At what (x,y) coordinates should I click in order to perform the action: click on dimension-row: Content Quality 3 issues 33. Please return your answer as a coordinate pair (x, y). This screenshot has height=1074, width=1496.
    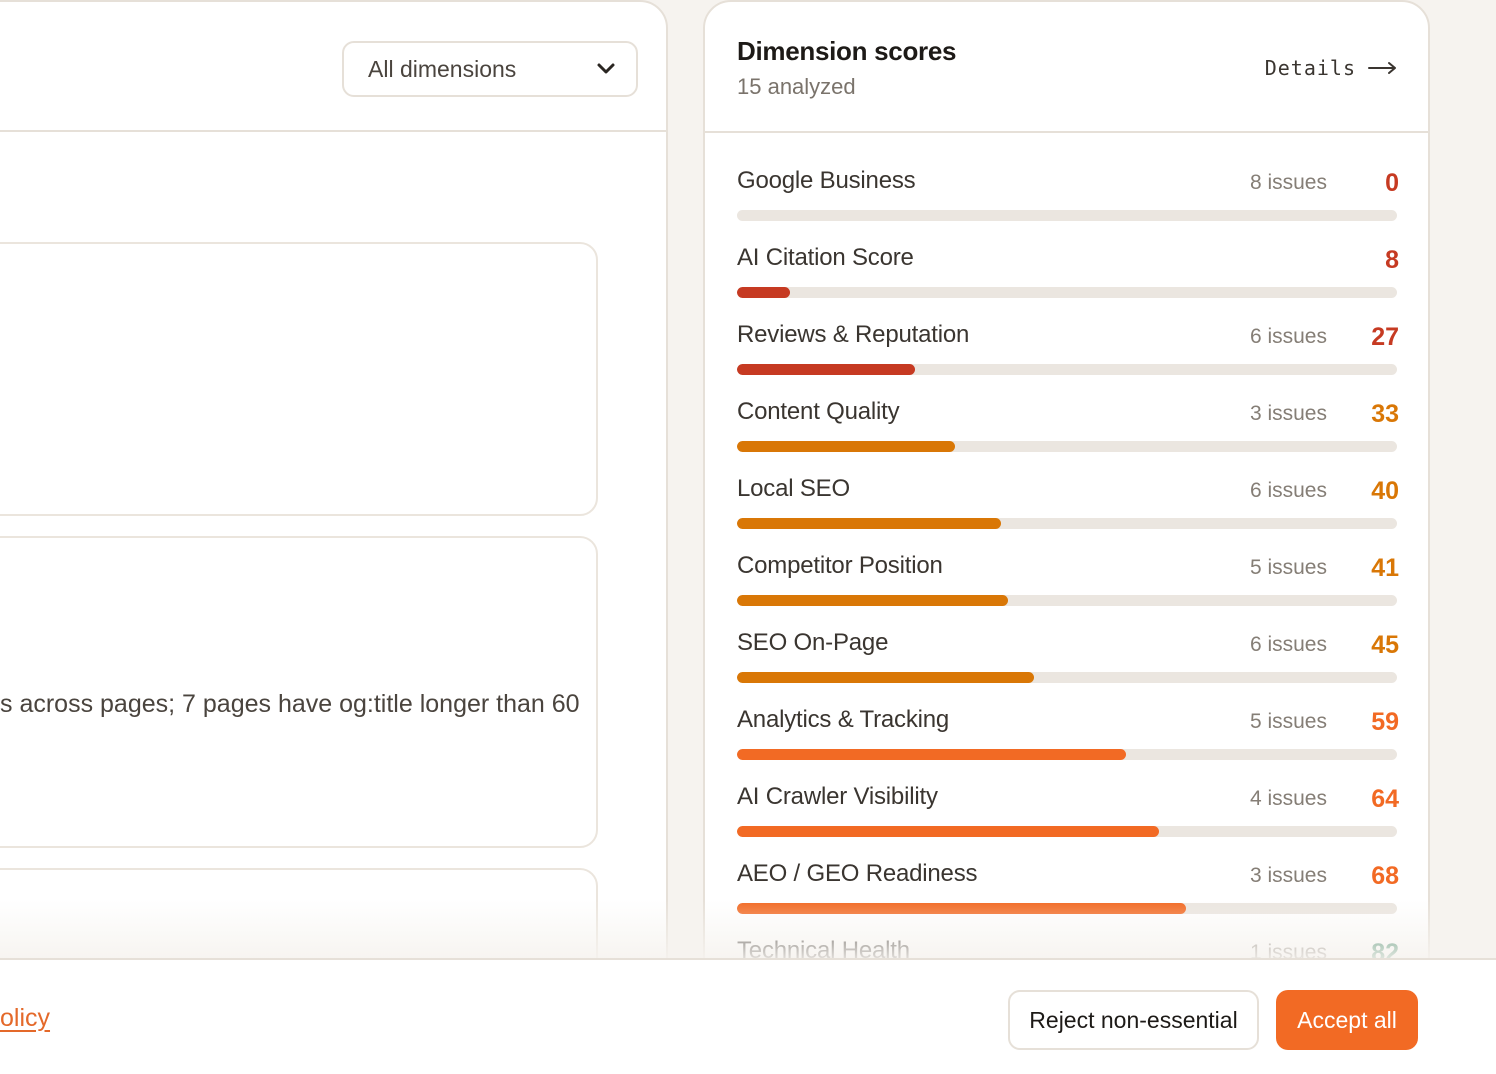
    Looking at the image, I should click on (1068, 436).